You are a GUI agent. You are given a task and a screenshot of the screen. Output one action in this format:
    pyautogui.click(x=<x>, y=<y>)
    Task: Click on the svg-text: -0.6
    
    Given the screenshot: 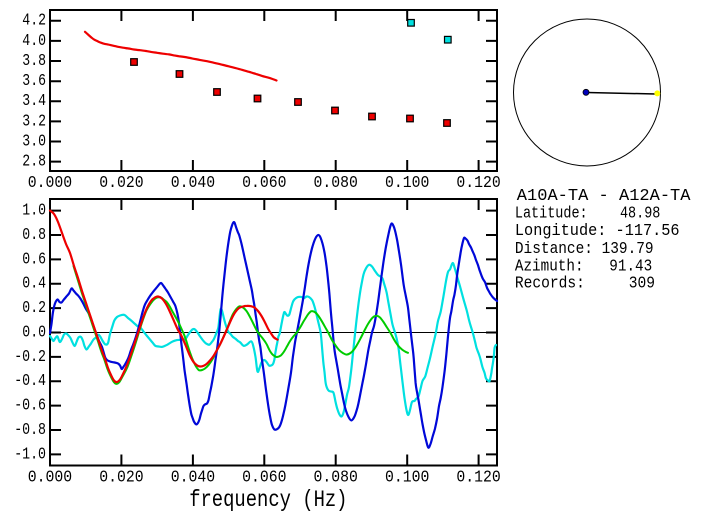 What is the action you would take?
    pyautogui.click(x=30, y=406)
    